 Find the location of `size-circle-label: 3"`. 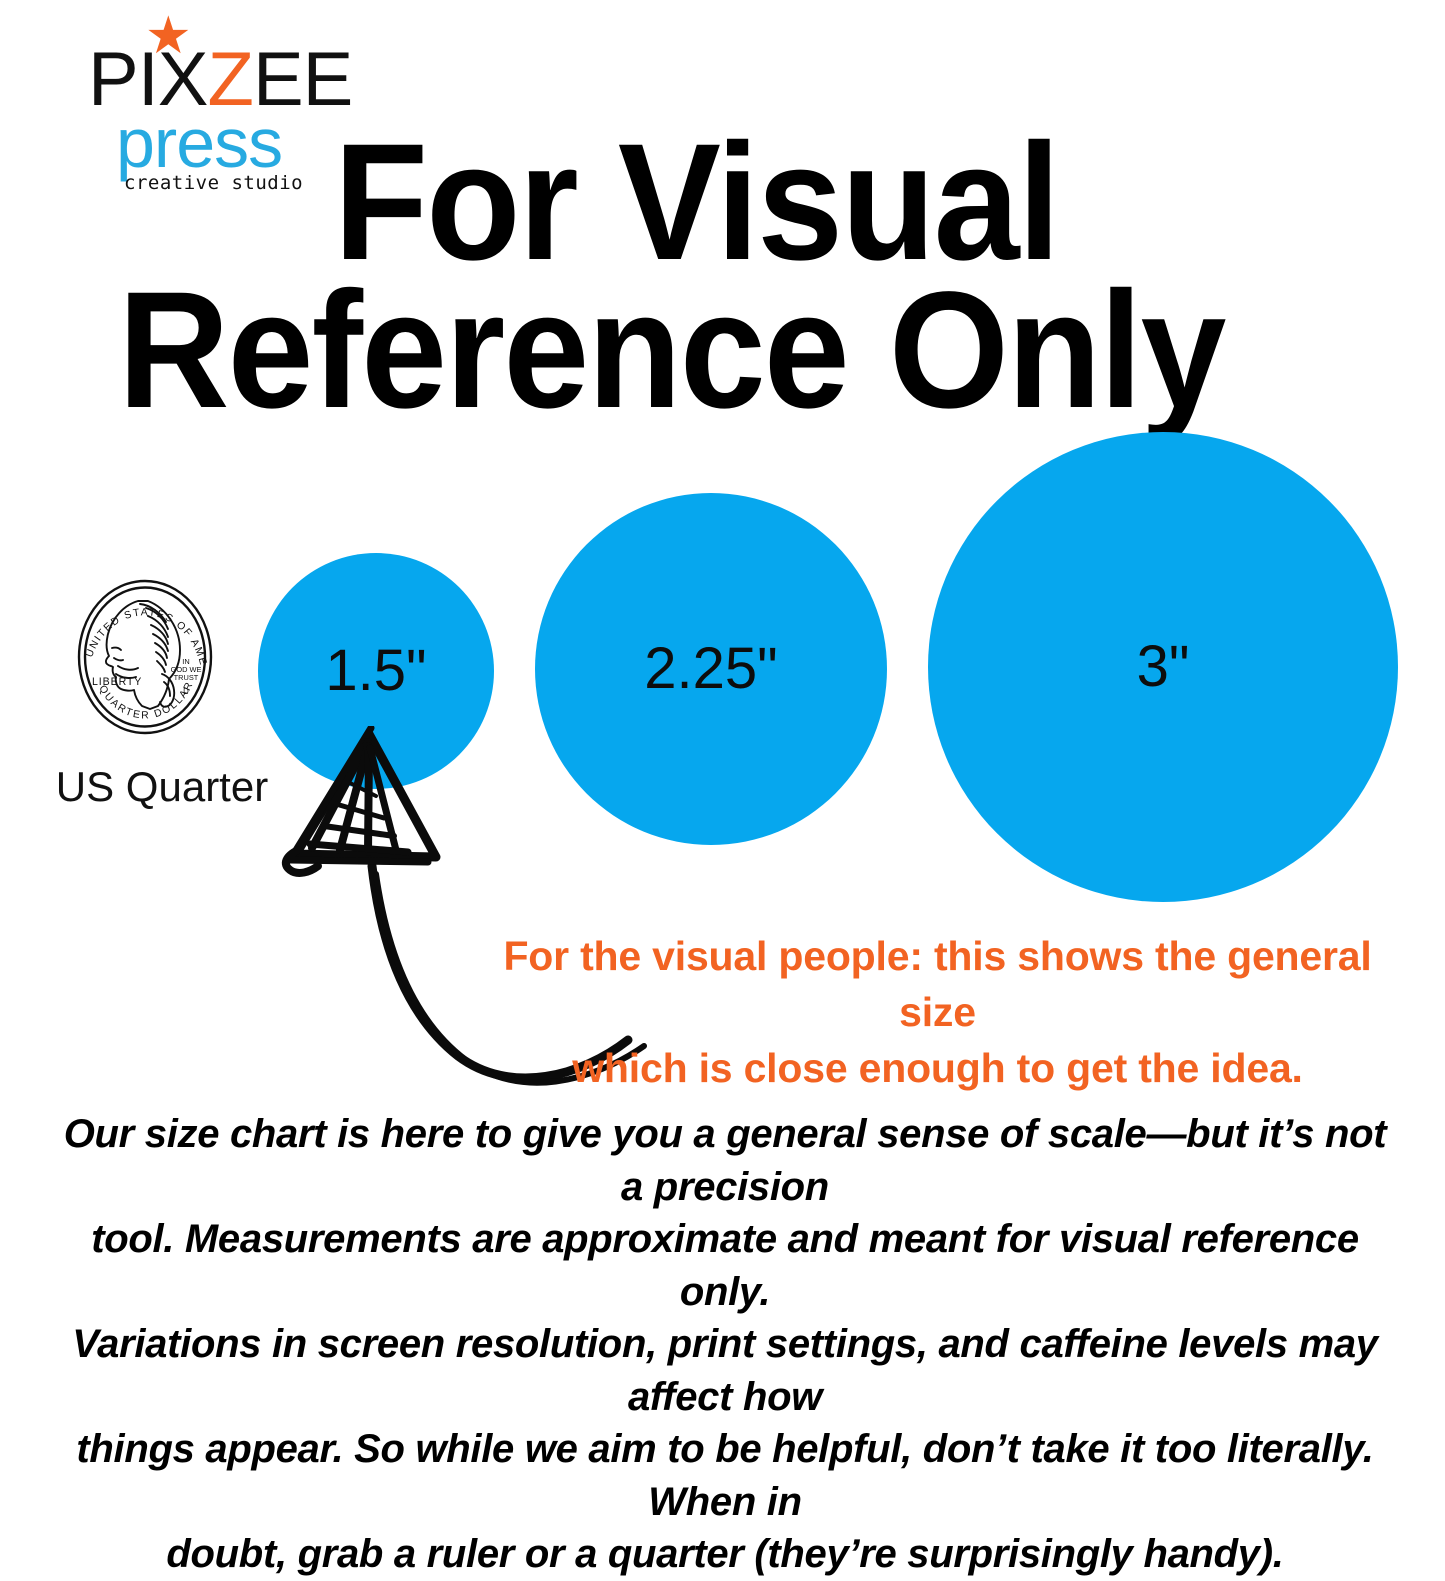

size-circle-label: 3" is located at coordinates (1163, 666).